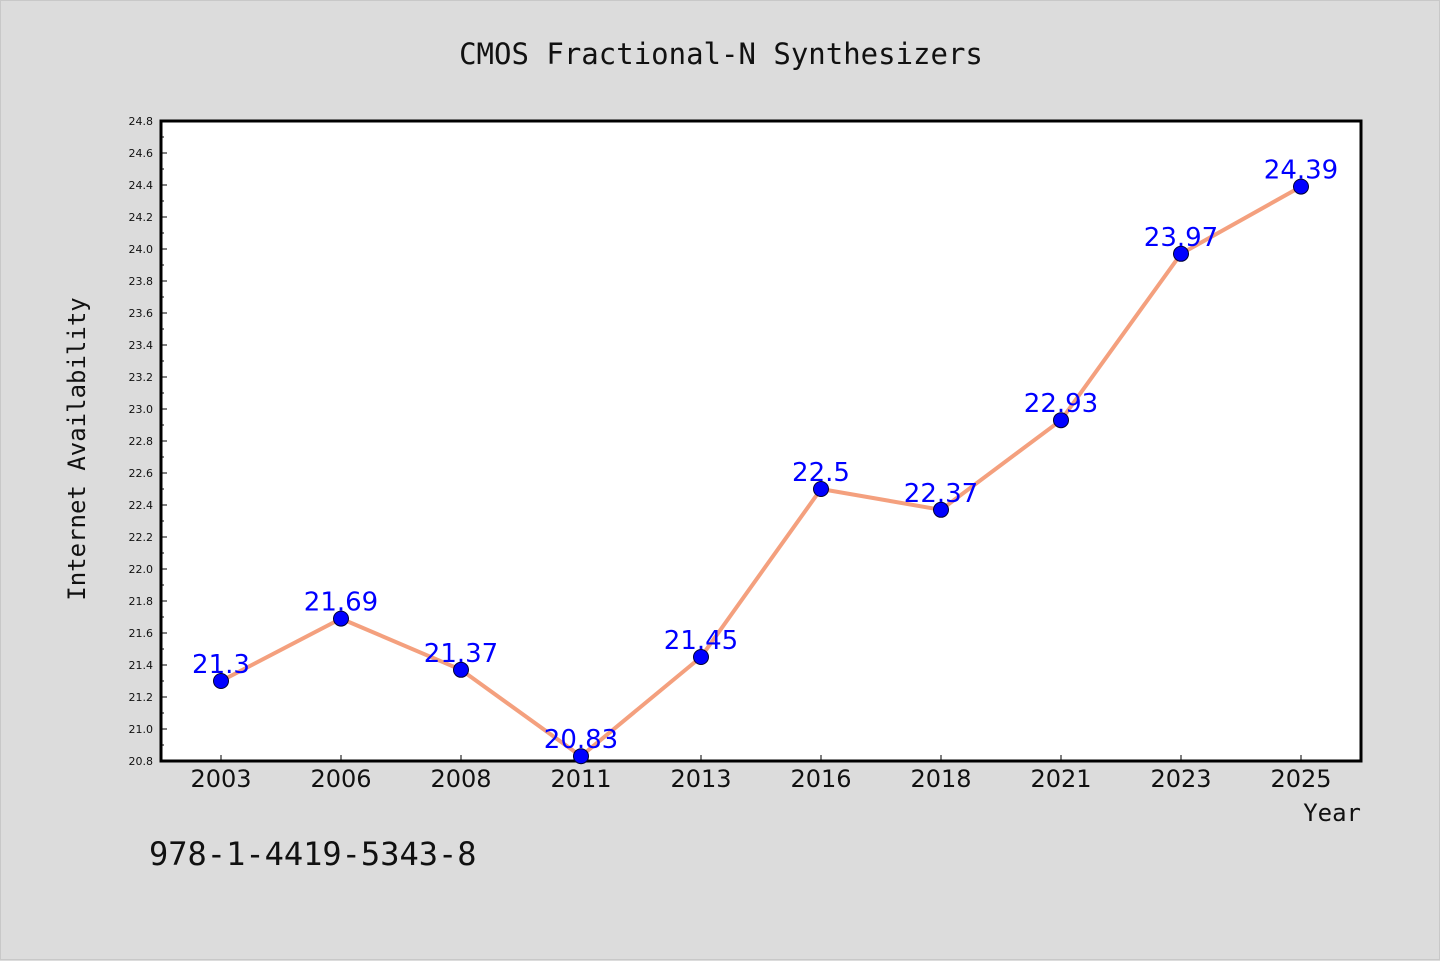 This screenshot has height=961, width=1440. Describe the element at coordinates (461, 654) in the screenshot. I see `data-label: 21.37` at that location.